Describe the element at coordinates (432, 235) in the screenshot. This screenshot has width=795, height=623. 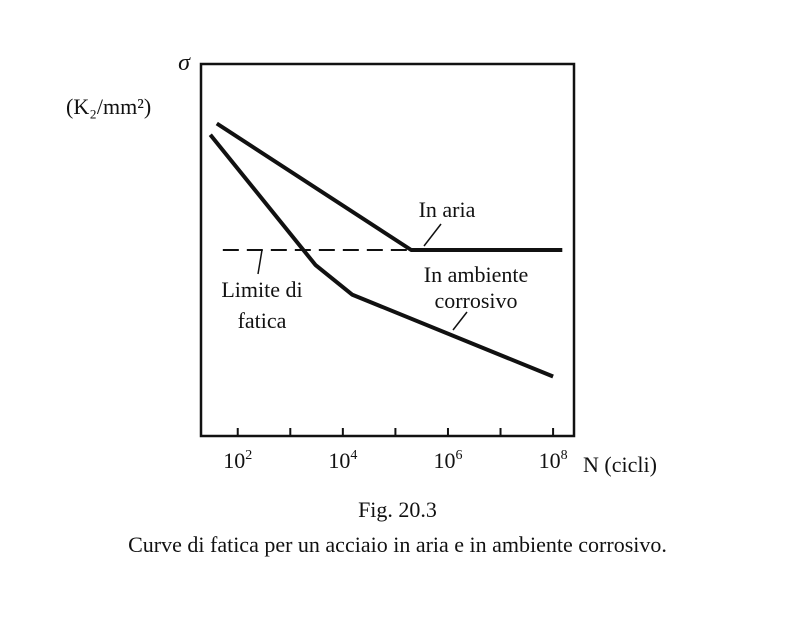
I see `leader-in-aria` at that location.